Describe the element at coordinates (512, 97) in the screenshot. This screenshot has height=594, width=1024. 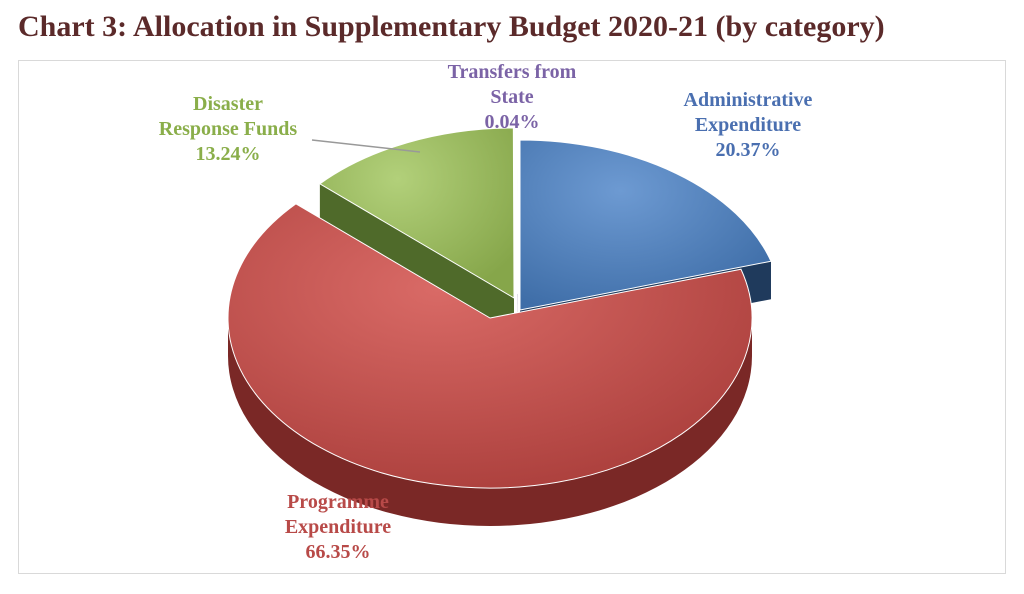
I see `slice-label-transfers: Transfers from State 0.04%` at that location.